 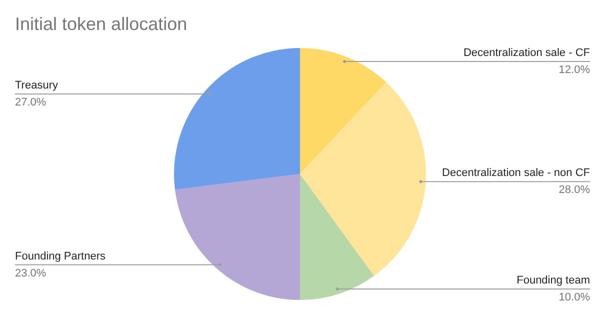 I want to click on data-label: 28.0%, so click(x=574, y=190).